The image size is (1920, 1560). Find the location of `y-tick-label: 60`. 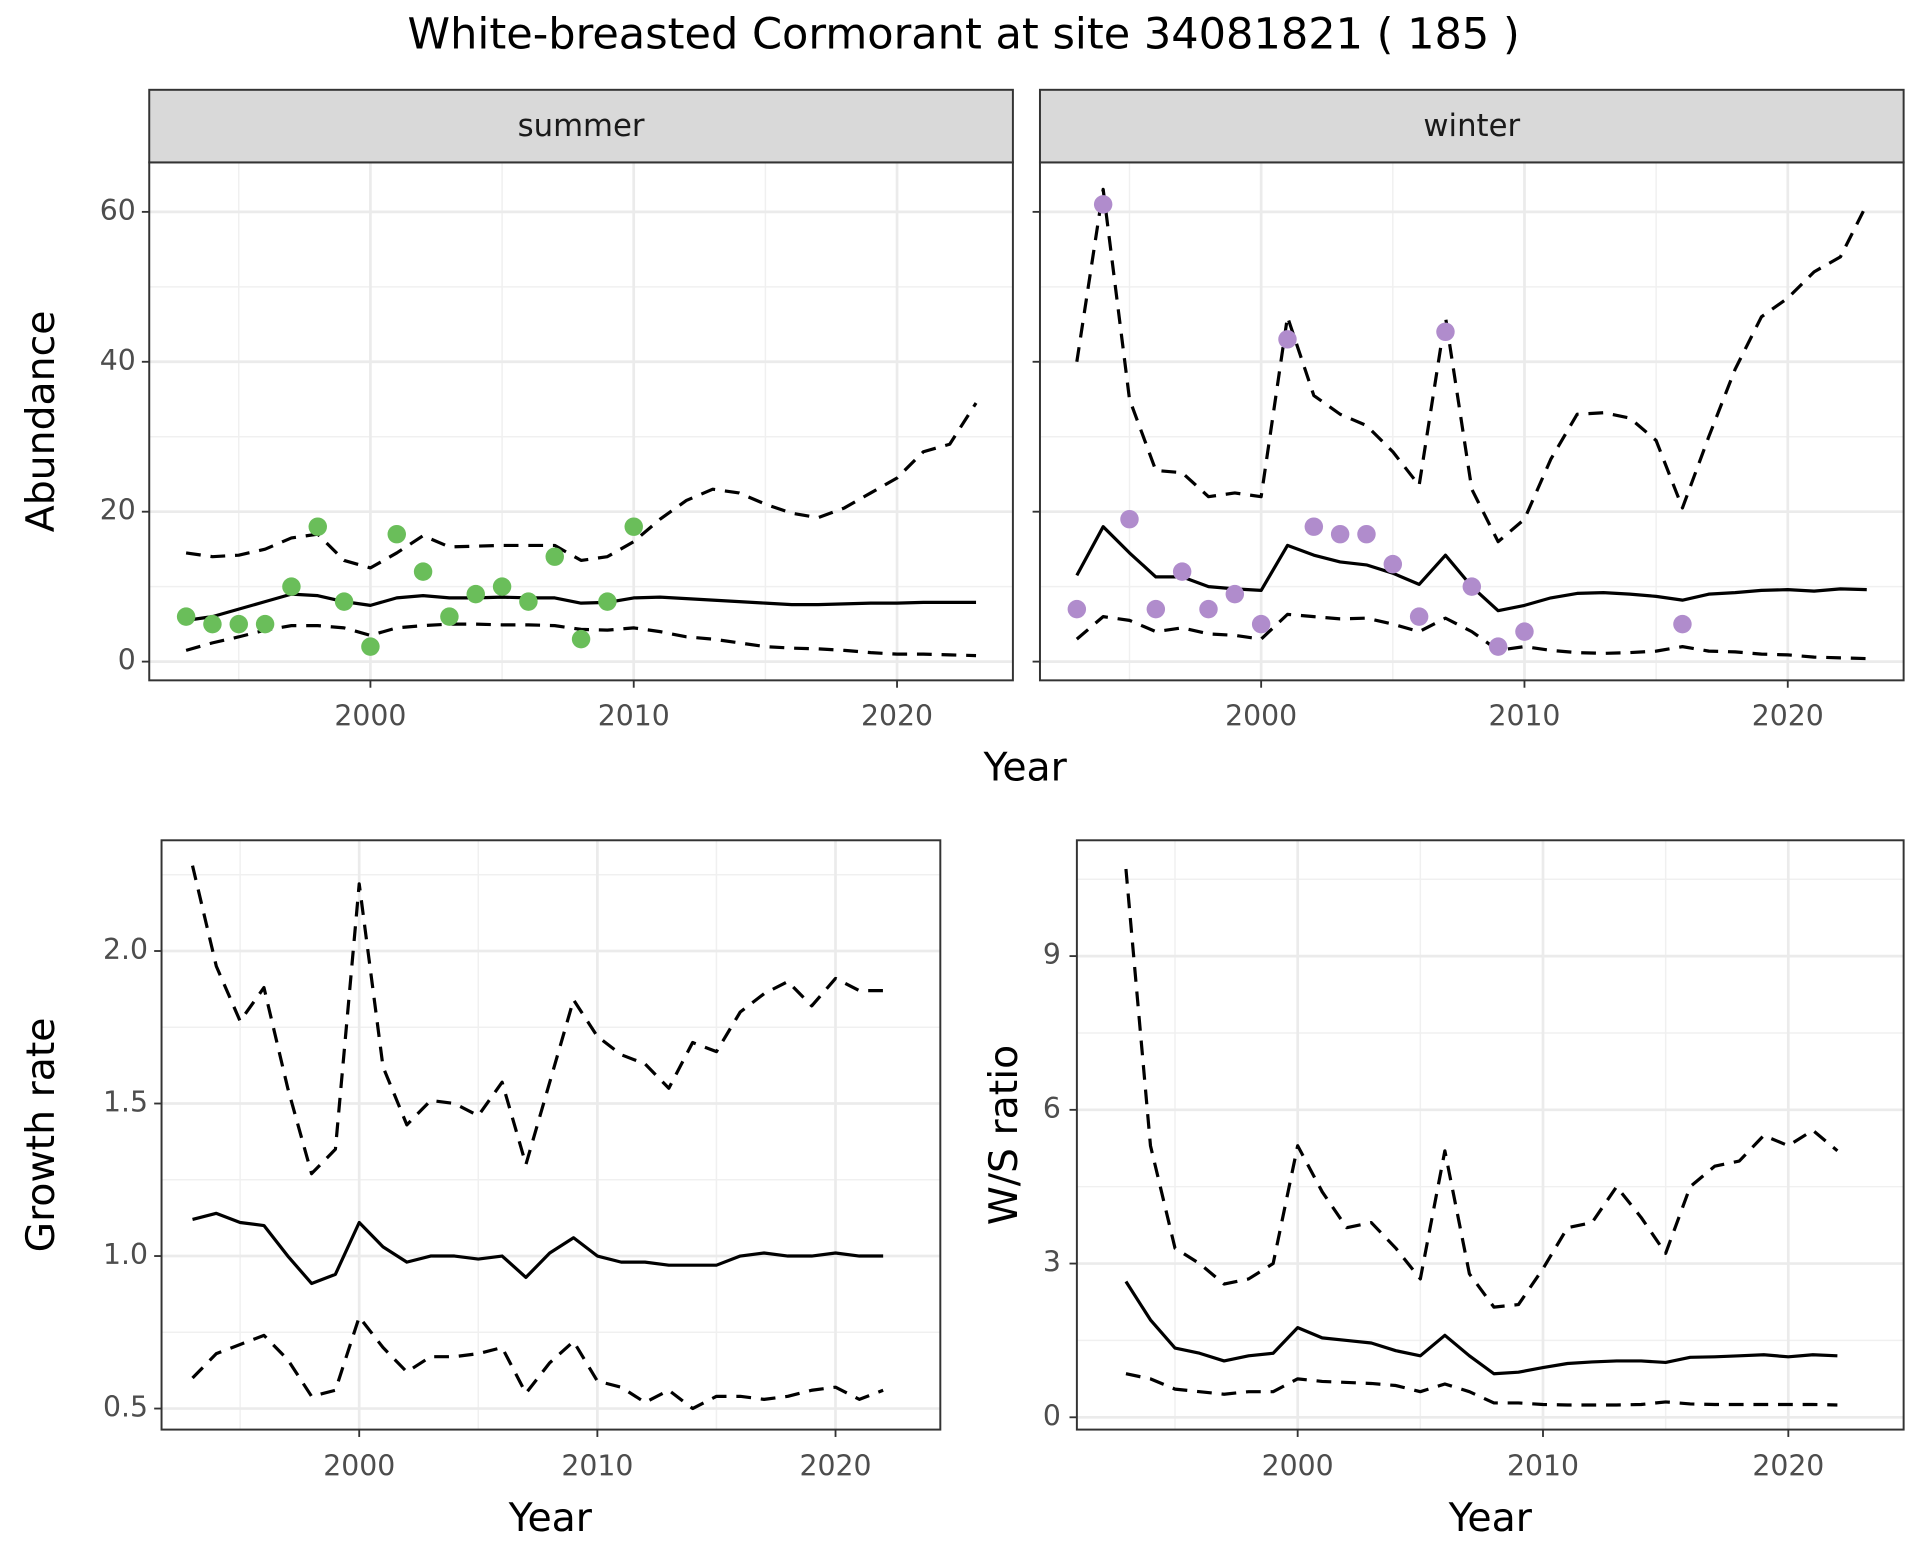

y-tick-label: 60 is located at coordinates (118, 210).